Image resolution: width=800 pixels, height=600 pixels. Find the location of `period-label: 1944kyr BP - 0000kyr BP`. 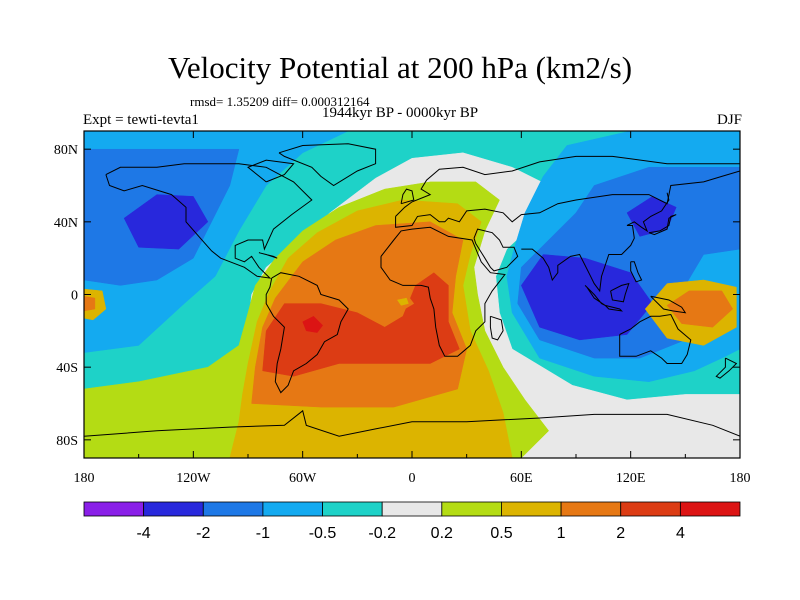

period-label: 1944kyr BP - 0000kyr BP is located at coordinates (400, 113).